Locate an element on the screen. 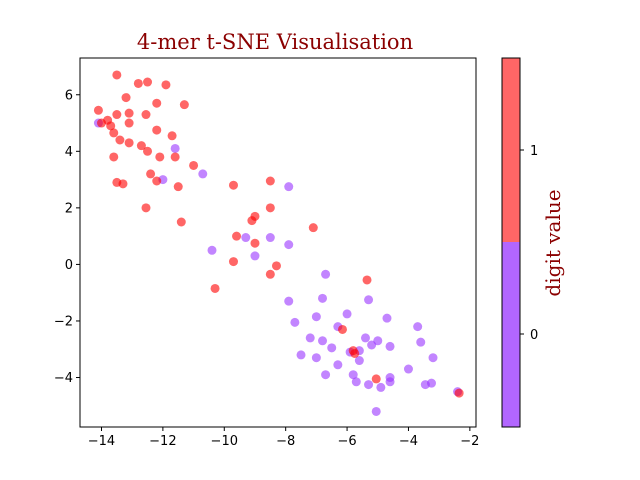 The height and width of the screenshot is (480, 640). x-tick-label: −2 is located at coordinates (469, 441).